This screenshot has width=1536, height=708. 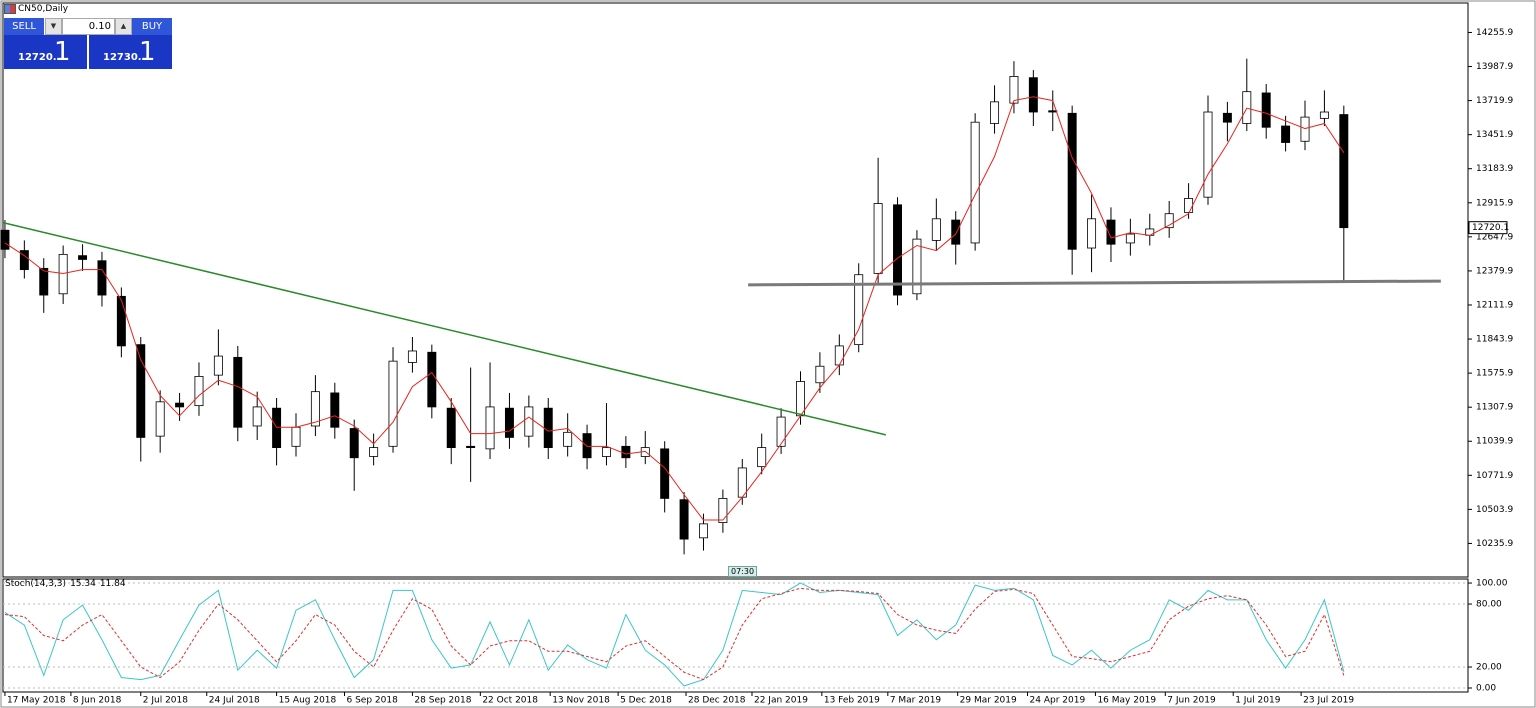 What do you see at coordinates (152, 26) in the screenshot?
I see `buy-button: BUY` at bounding box center [152, 26].